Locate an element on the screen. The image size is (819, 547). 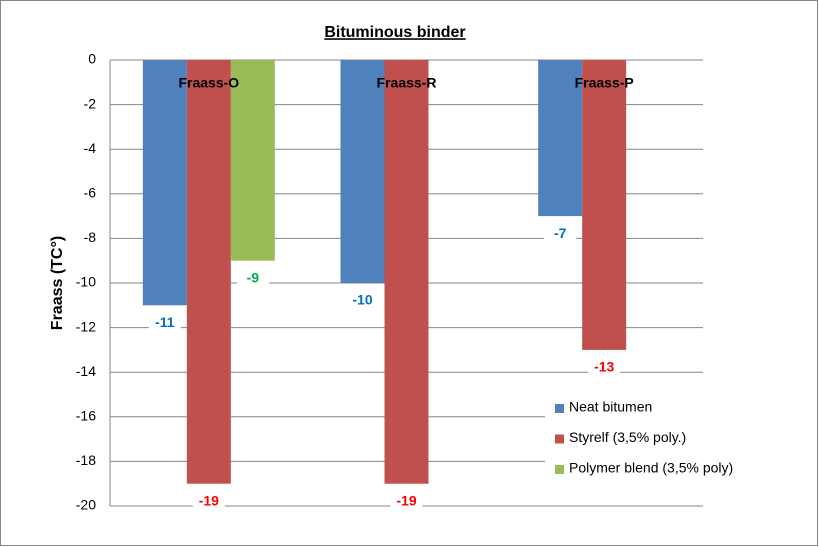
data-label: -9 is located at coordinates (253, 277).